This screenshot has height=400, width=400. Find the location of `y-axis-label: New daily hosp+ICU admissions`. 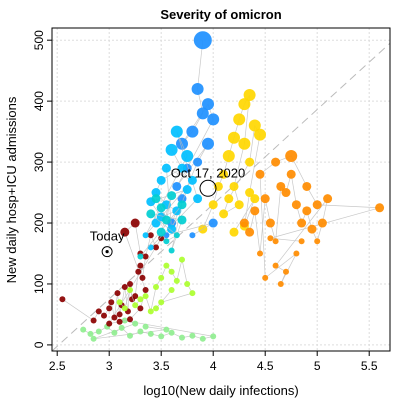

y-axis-label: New daily hosp+ICU admissions is located at coordinates (11, 189).